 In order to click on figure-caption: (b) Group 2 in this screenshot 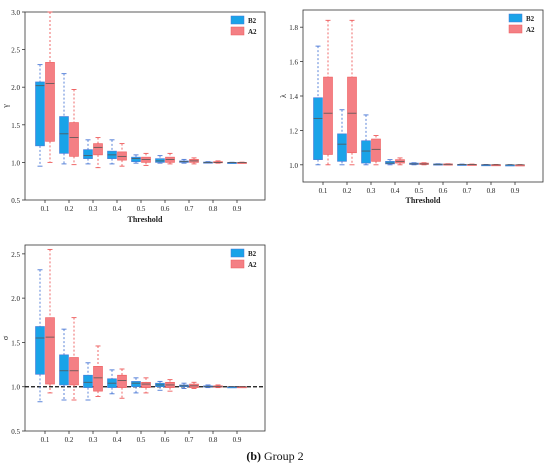, I will do `click(275, 456)`.